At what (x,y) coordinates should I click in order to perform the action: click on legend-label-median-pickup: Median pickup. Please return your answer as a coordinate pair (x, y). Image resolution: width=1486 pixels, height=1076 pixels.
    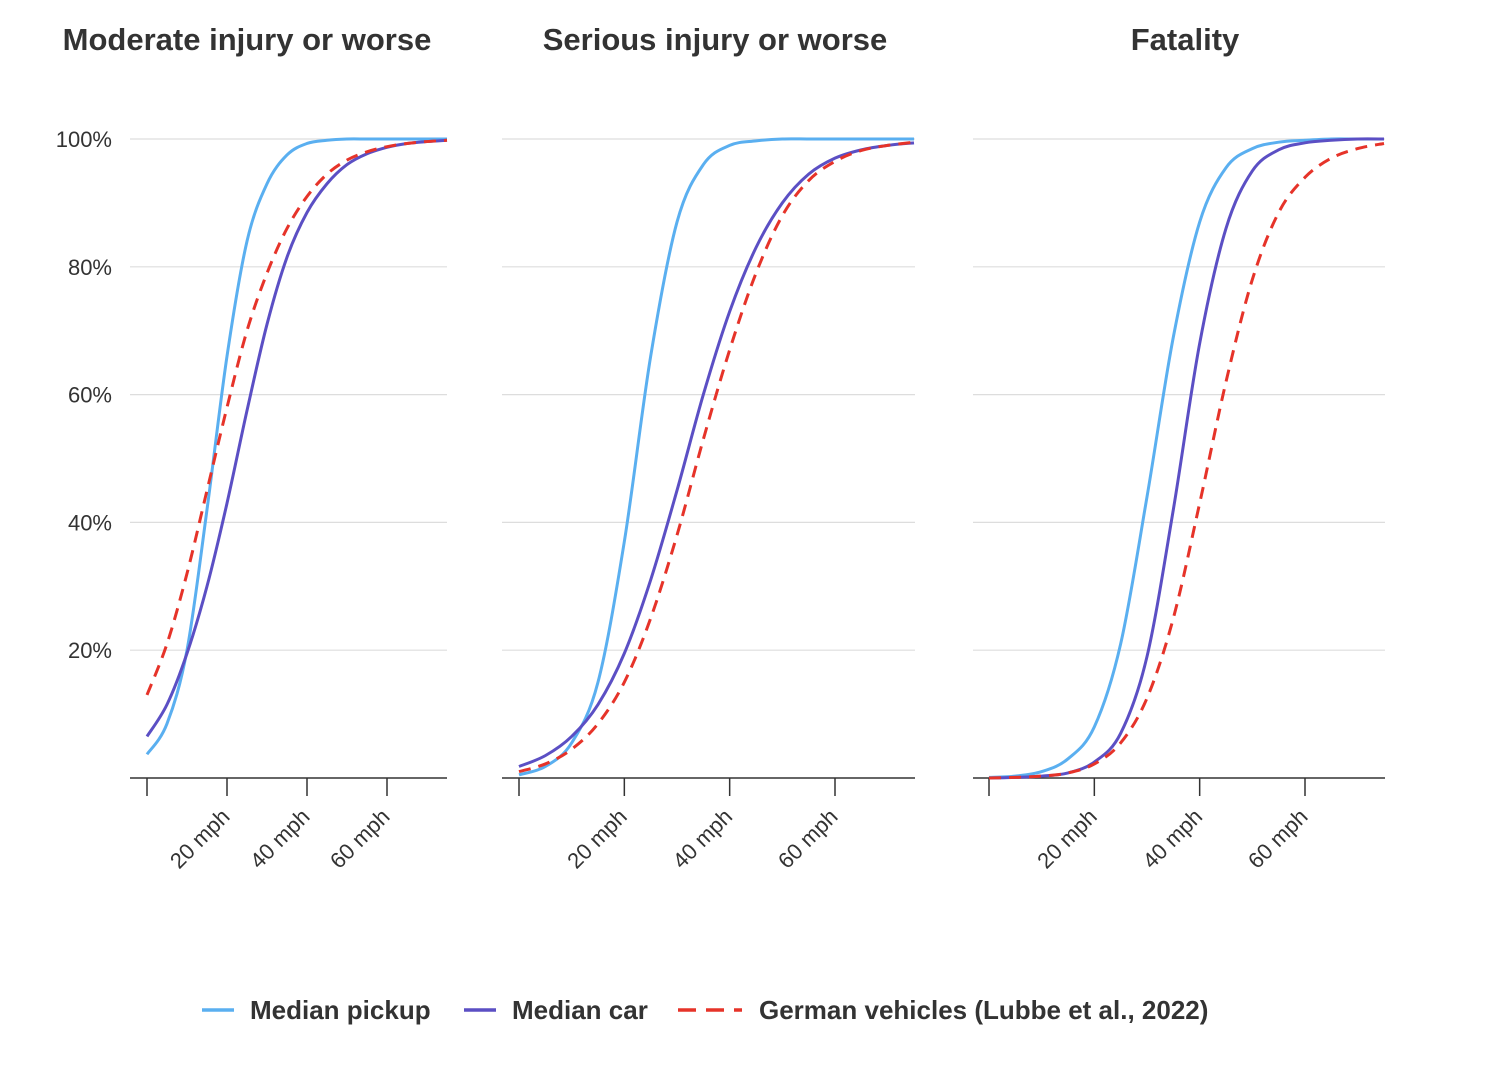
    Looking at the image, I should click on (340, 1010).